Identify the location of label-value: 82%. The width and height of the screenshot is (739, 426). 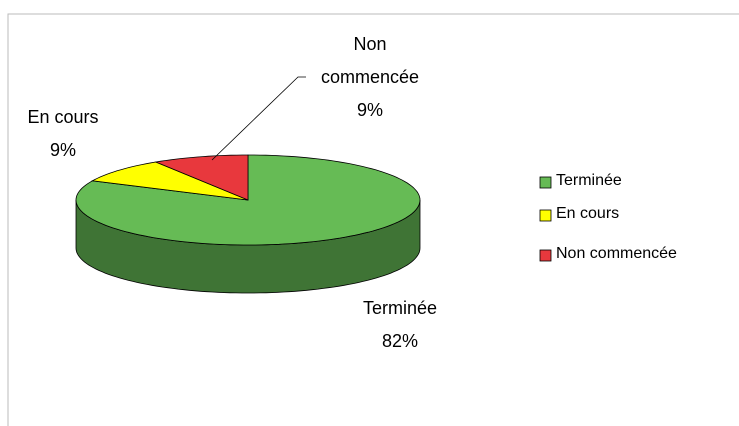
(400, 341).